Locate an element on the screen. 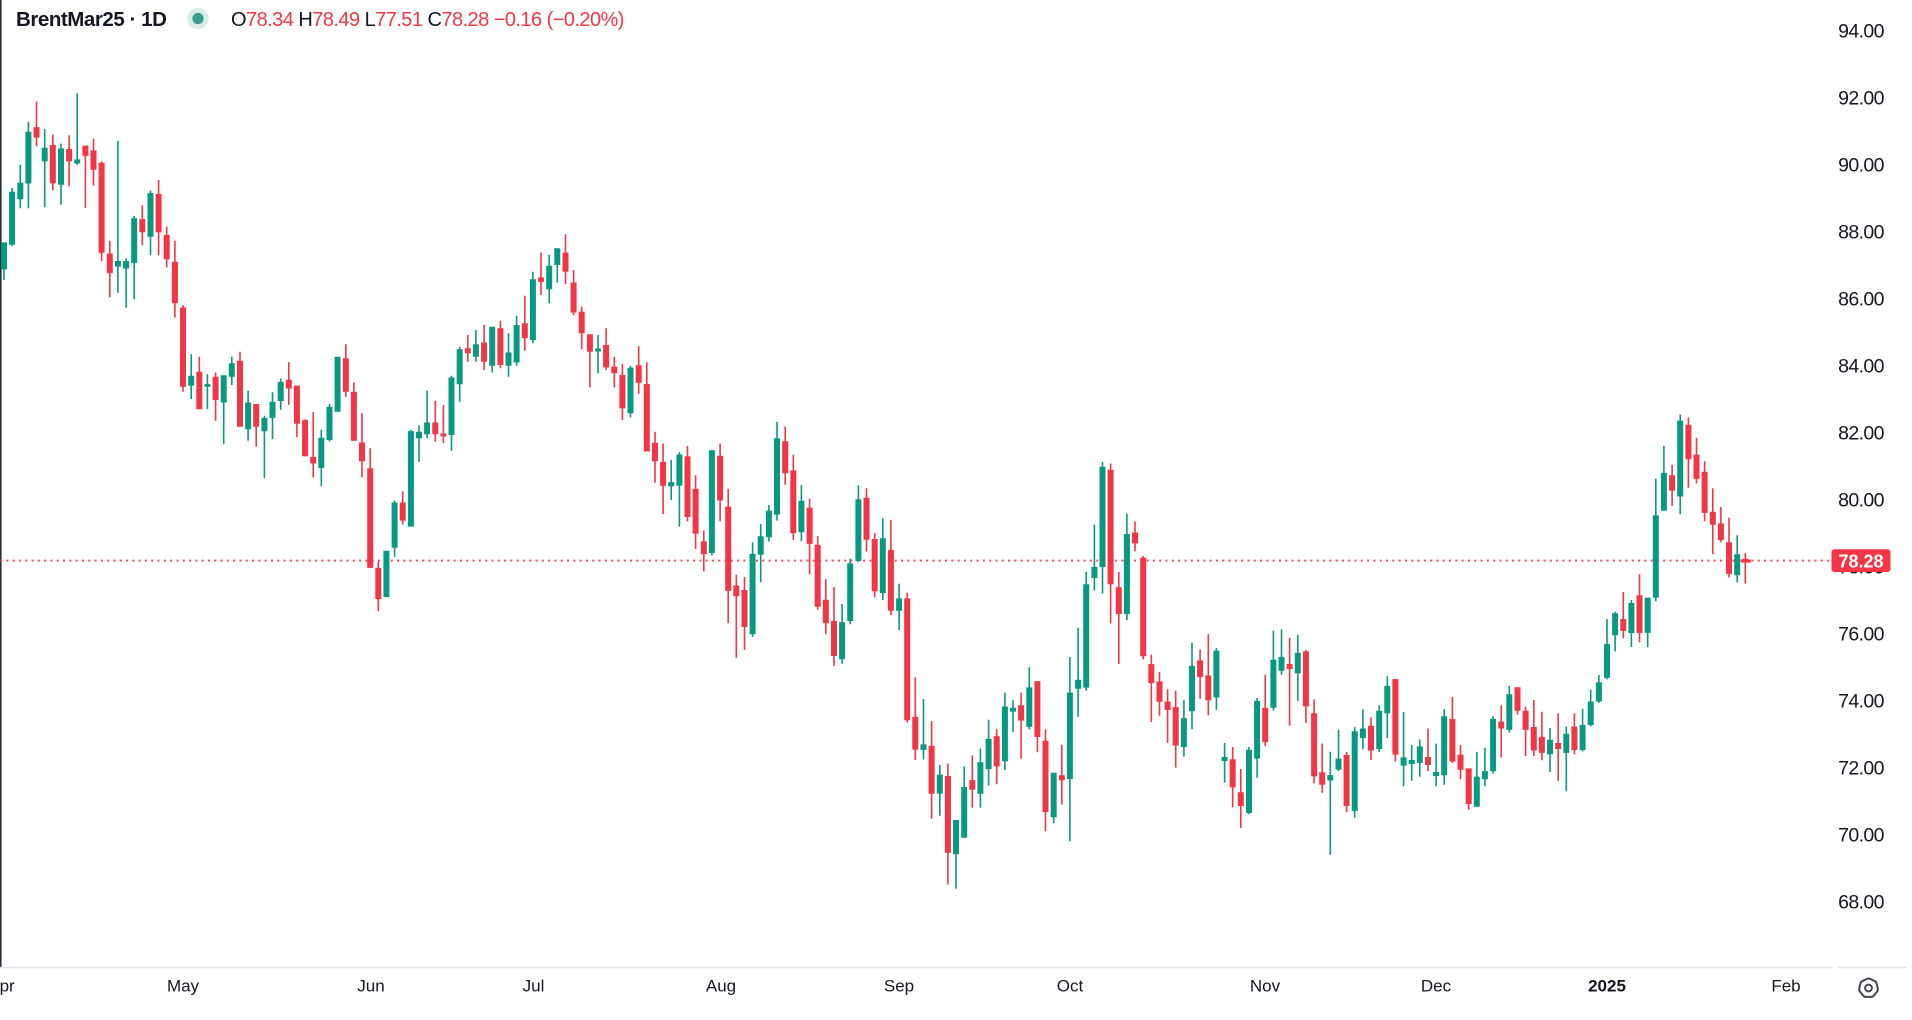  svg-text: Jun is located at coordinates (370, 986).